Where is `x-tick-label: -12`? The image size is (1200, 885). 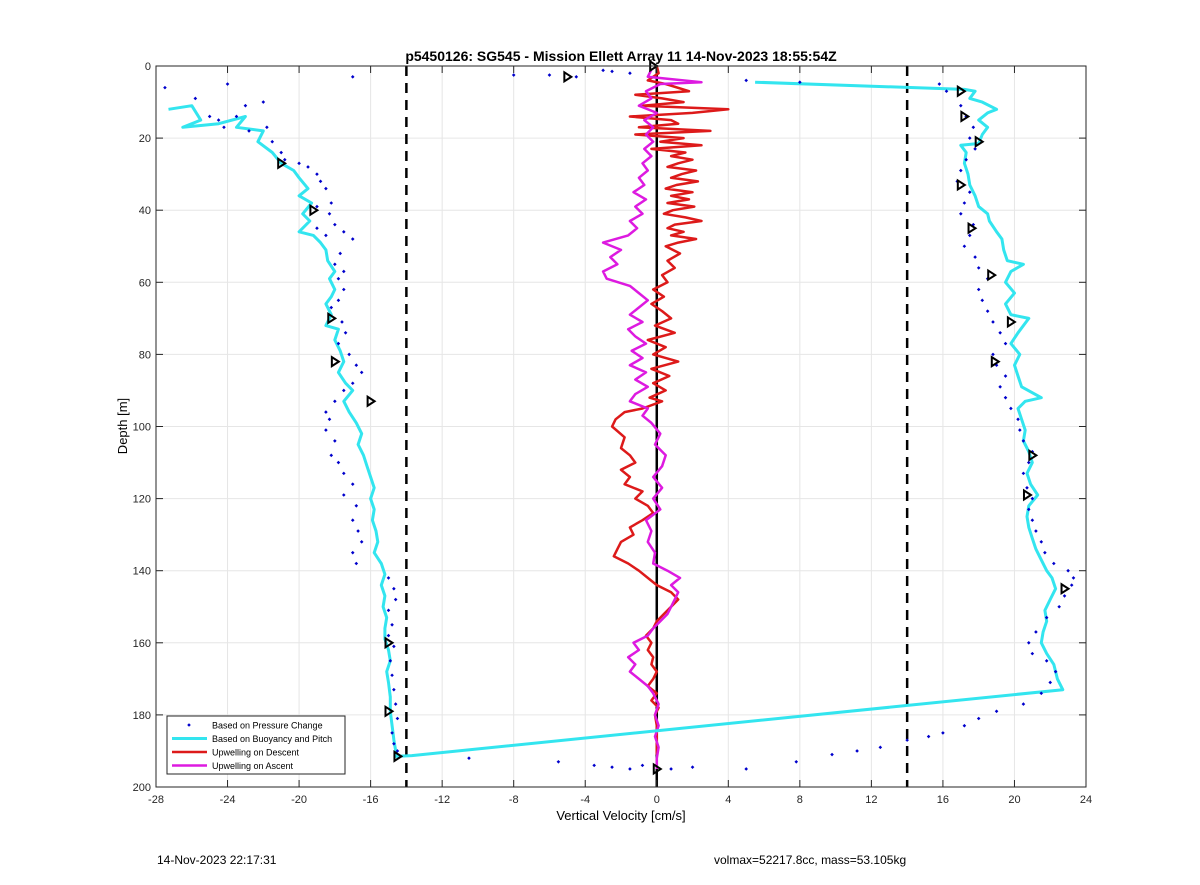
x-tick-label: -12 is located at coordinates (442, 800).